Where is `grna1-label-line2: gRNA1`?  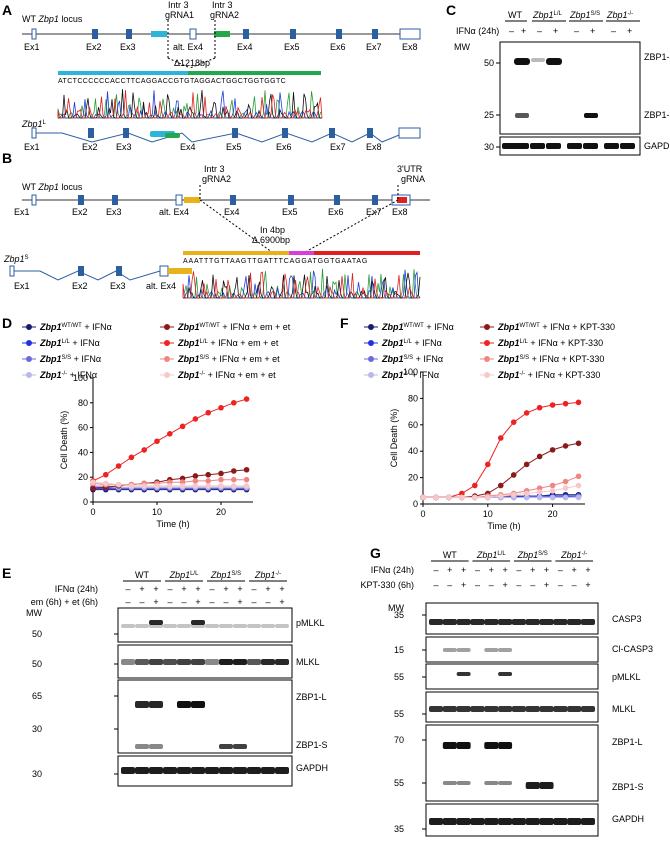
grna1-label-line2: gRNA1 is located at coordinates (179, 15).